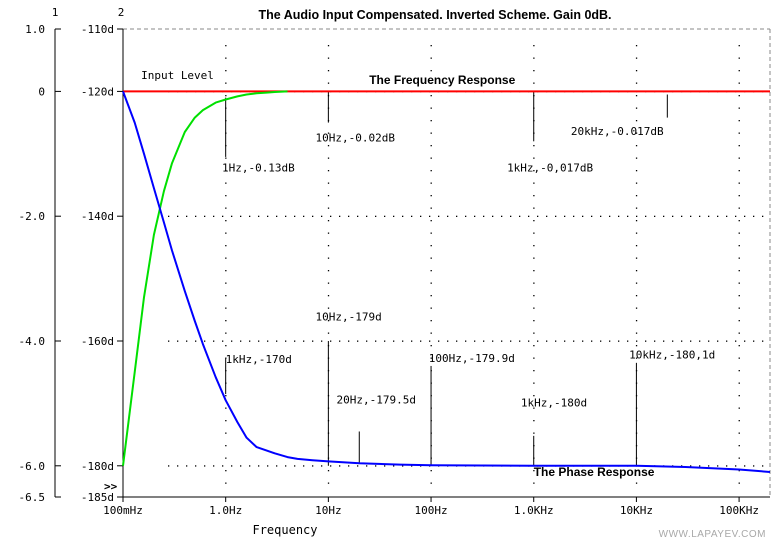  Describe the element at coordinates (97, 497) in the screenshot. I see `axis2-tick-label: -185d` at that location.